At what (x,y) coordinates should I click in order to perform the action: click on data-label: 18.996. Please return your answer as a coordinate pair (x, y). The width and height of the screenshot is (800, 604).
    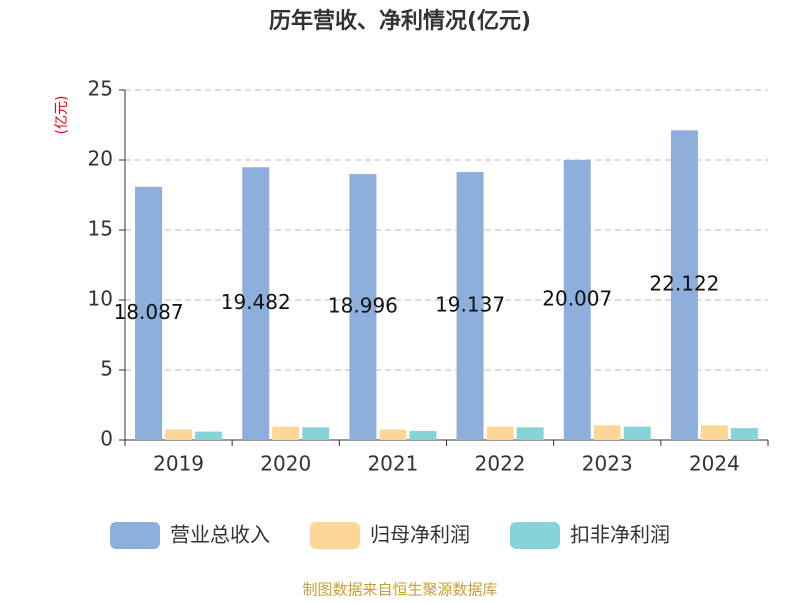
    Looking at the image, I should click on (363, 306).